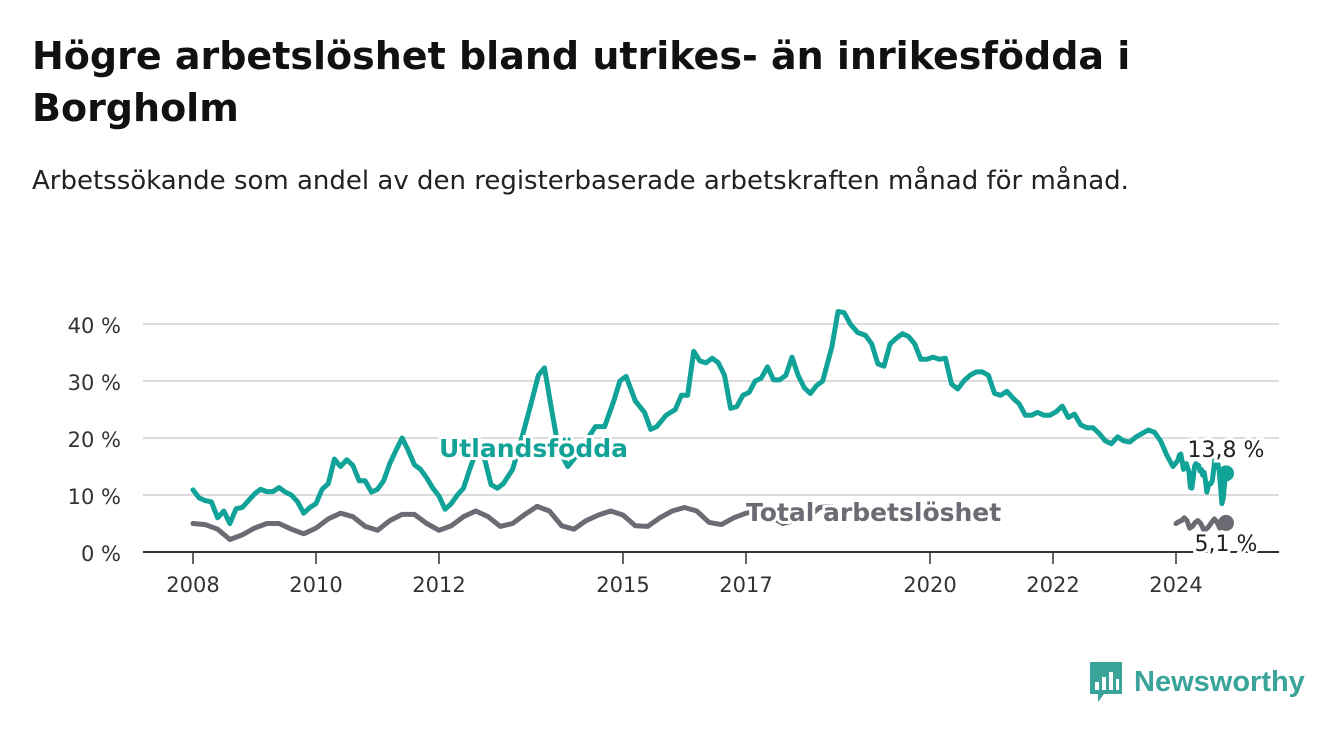  What do you see at coordinates (94, 497) in the screenshot?
I see `y-tick-label: 10 %` at bounding box center [94, 497].